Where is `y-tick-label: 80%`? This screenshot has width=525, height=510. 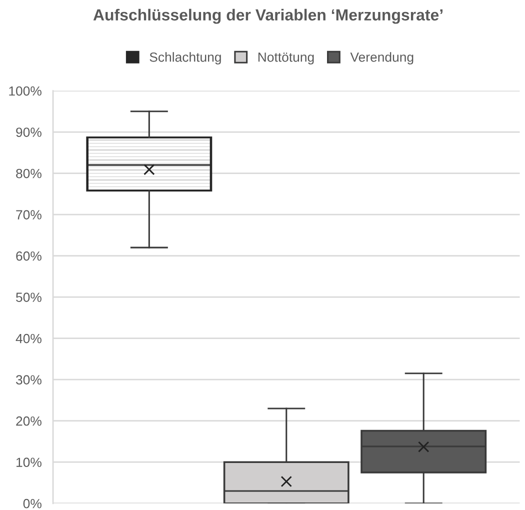
y-tick-label: 80% is located at coordinates (29, 173).